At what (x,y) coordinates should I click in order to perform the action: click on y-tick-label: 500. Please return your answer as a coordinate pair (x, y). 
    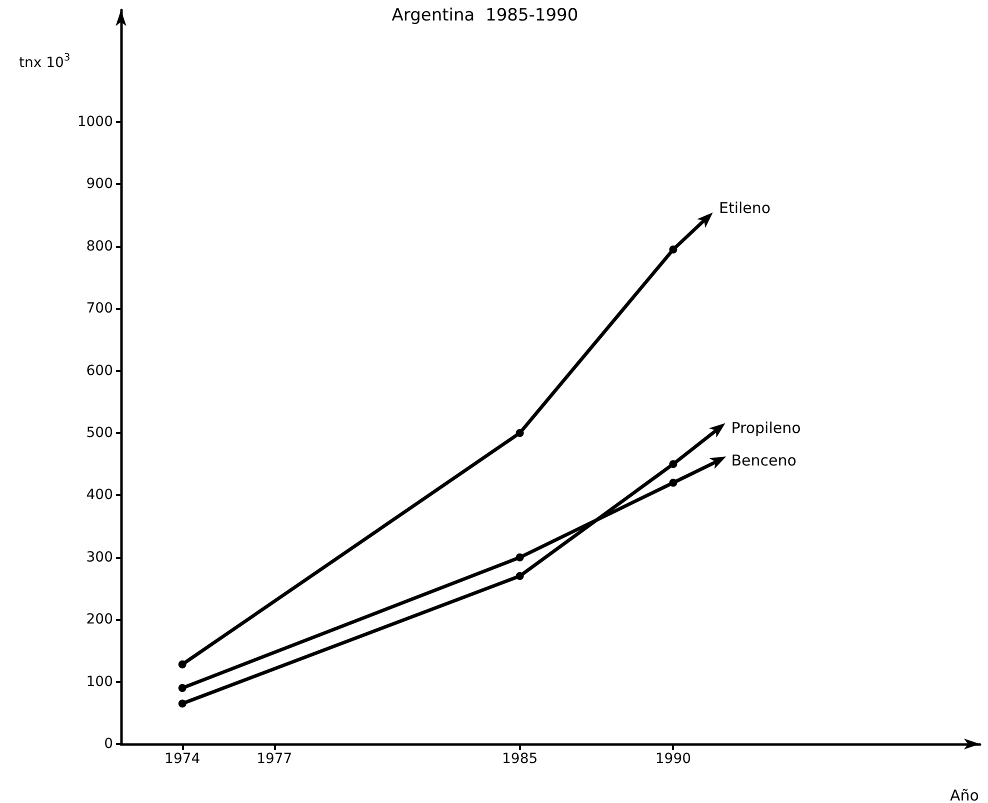
    Looking at the image, I should click on (99, 432).